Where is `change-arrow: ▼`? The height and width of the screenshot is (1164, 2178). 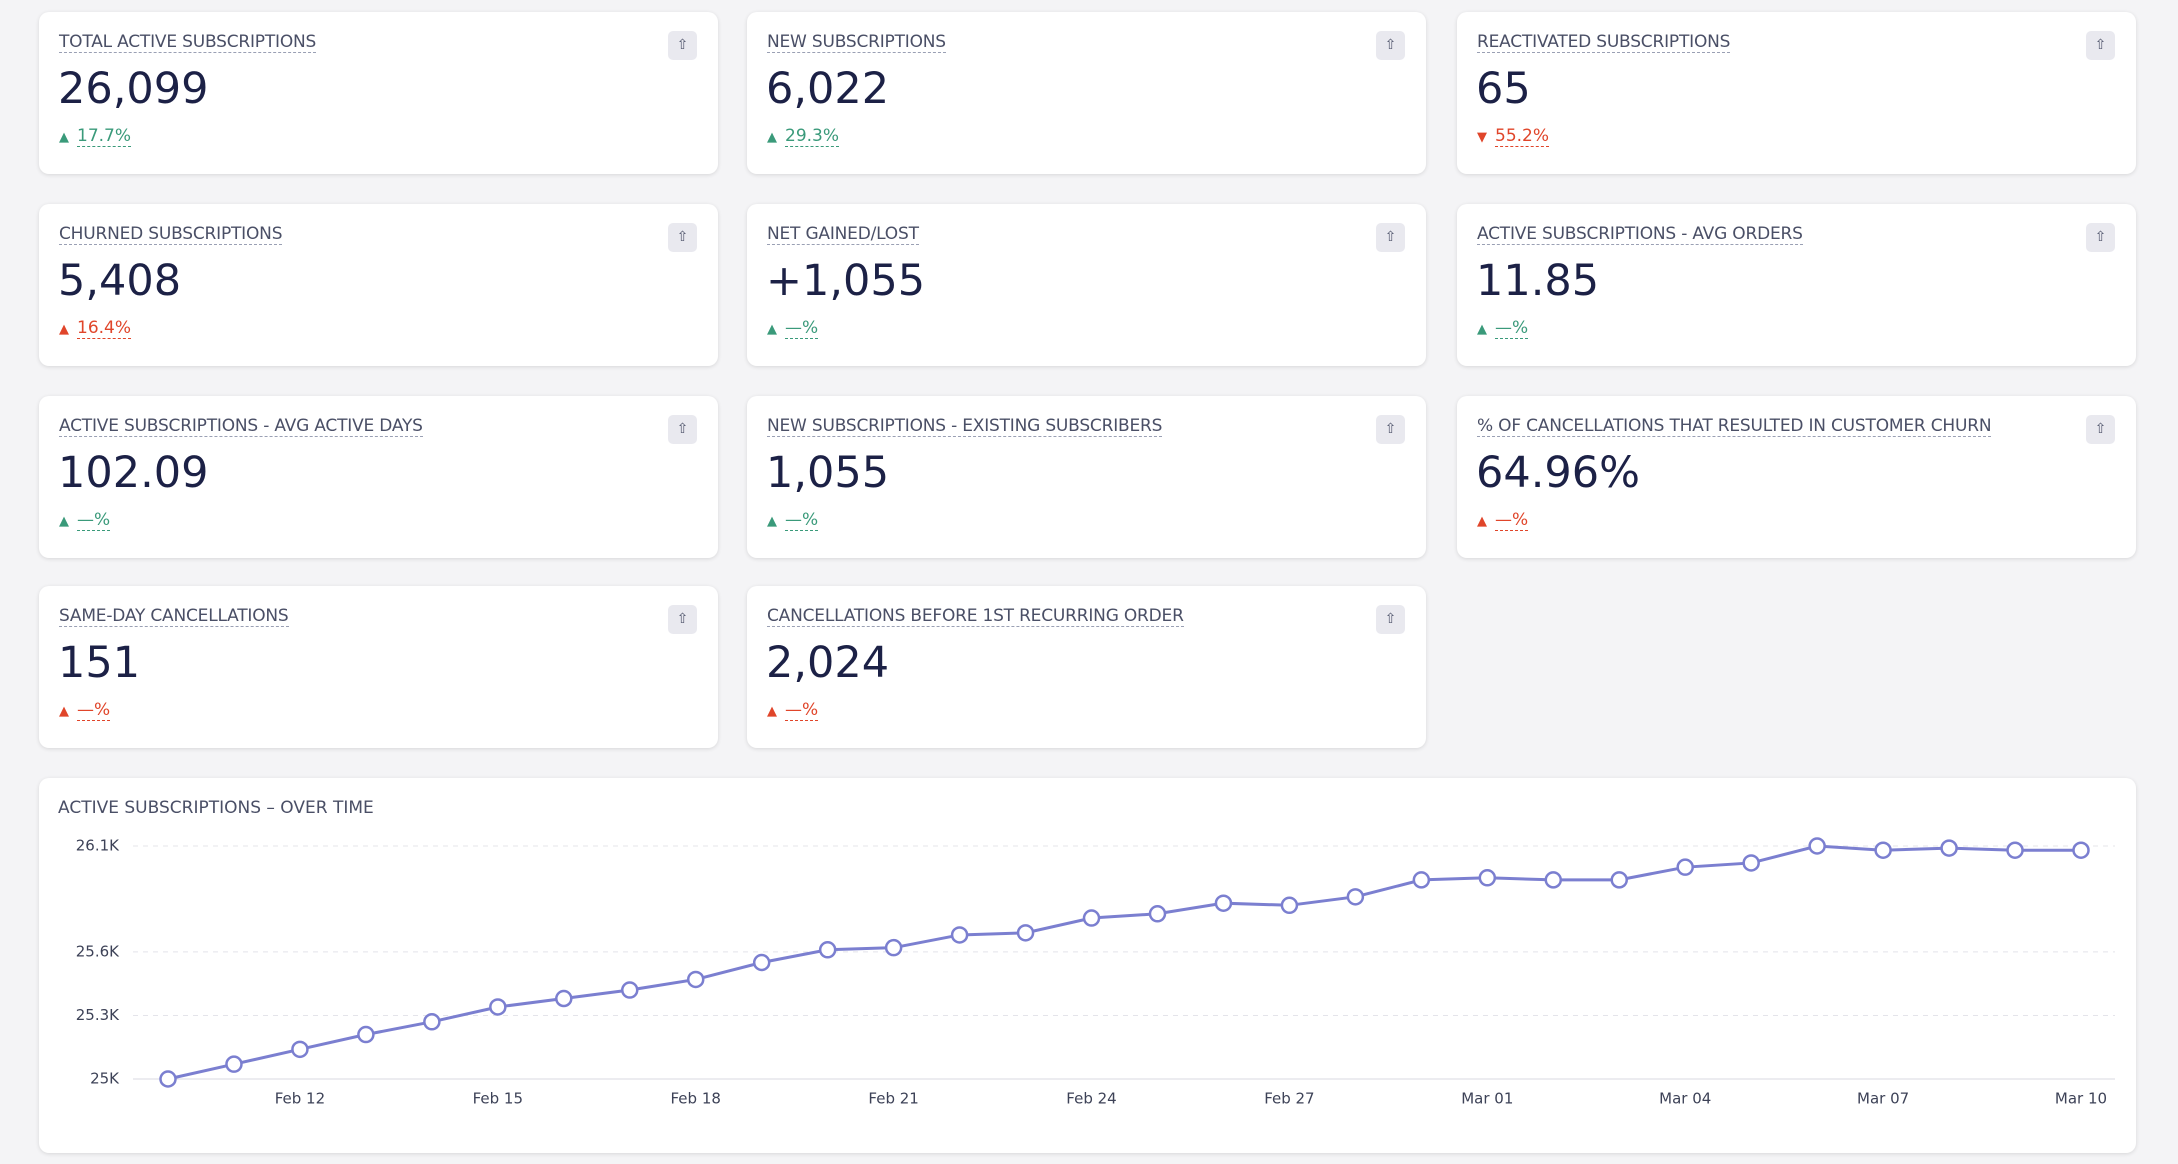 change-arrow: ▼ is located at coordinates (1482, 137).